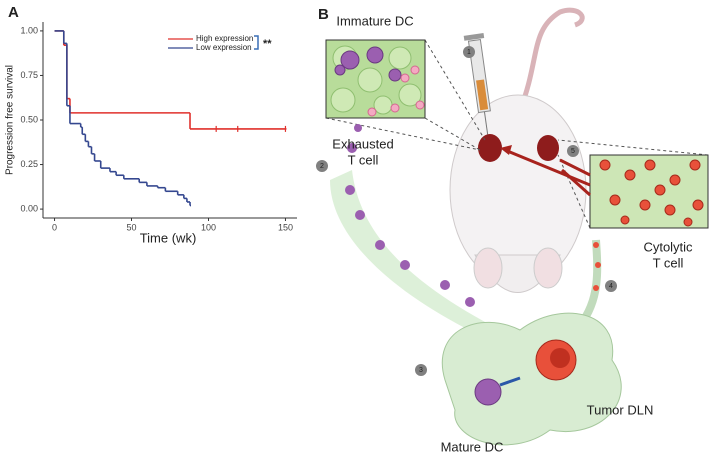  What do you see at coordinates (551, 59) in the screenshot?
I see `mouse-tail` at bounding box center [551, 59].